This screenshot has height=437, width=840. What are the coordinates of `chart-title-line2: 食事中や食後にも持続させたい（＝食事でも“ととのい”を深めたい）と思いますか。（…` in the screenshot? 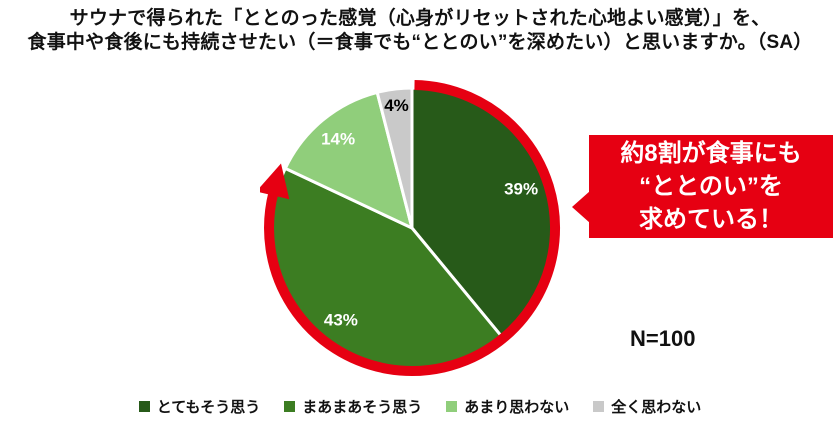 It's located at (420, 42).